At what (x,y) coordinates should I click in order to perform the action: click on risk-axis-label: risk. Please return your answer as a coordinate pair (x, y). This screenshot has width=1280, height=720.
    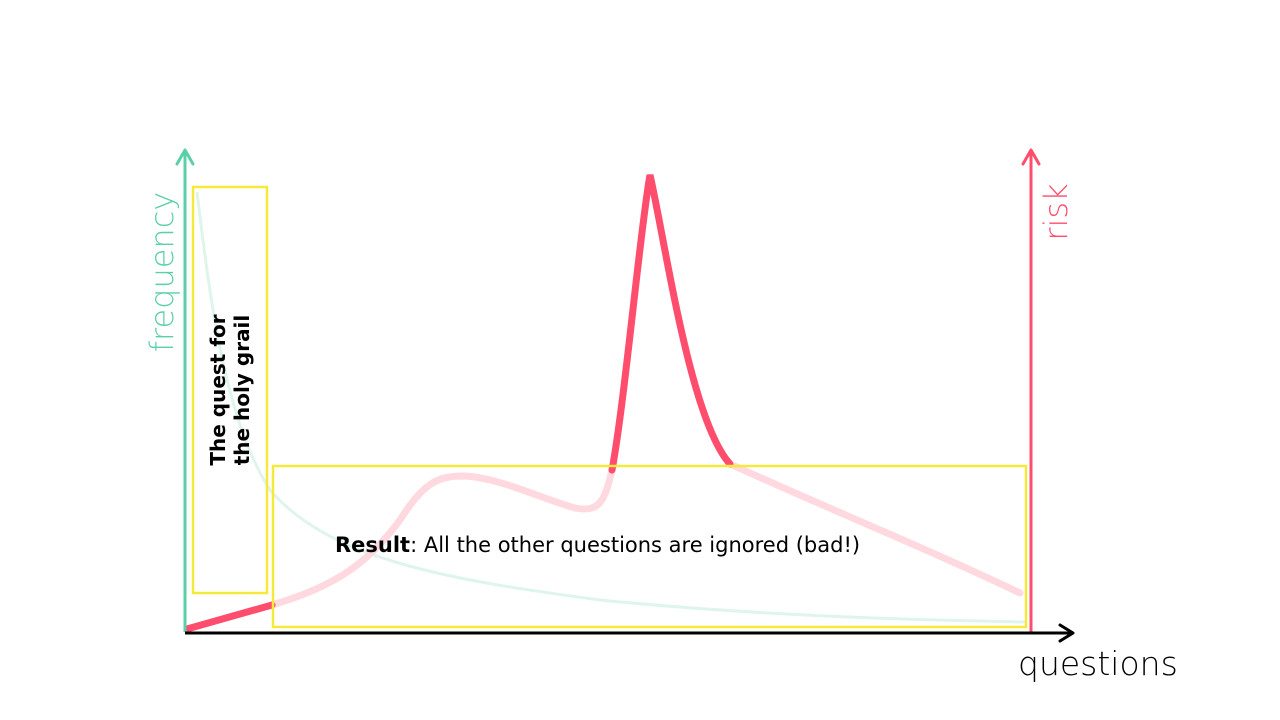
    Looking at the image, I should click on (1056, 212).